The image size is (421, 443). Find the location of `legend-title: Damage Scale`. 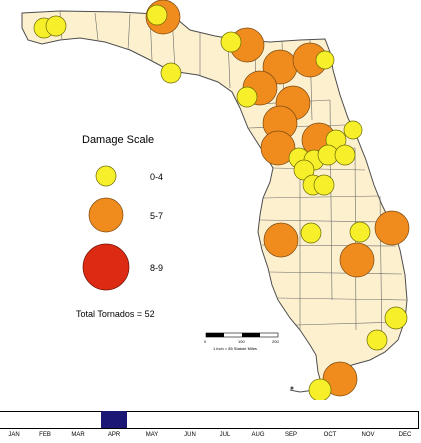

legend-title: Damage Scale is located at coordinates (118, 140).